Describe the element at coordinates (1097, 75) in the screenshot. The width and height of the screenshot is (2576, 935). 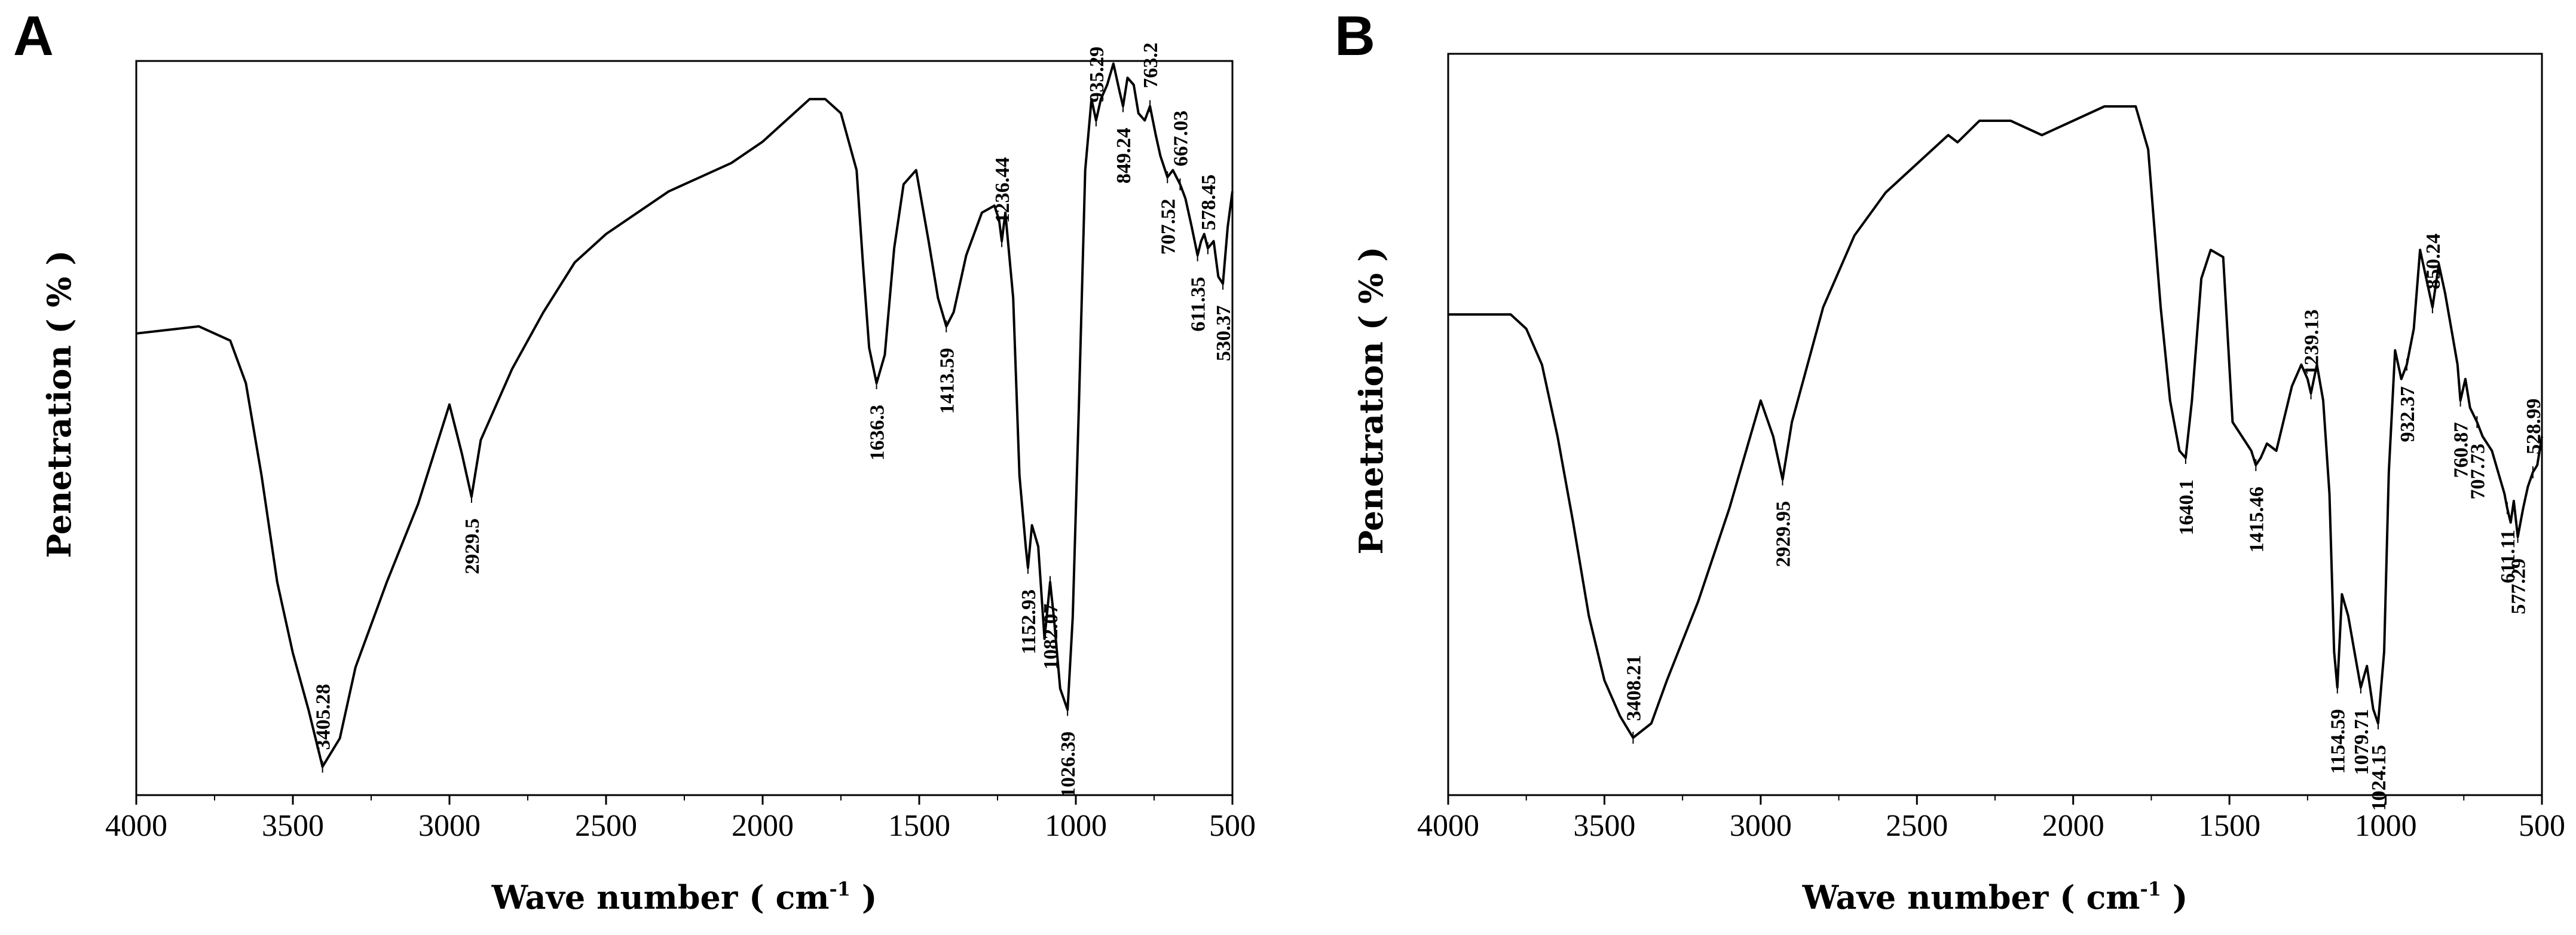
I see `peak-label: 935.29` at that location.